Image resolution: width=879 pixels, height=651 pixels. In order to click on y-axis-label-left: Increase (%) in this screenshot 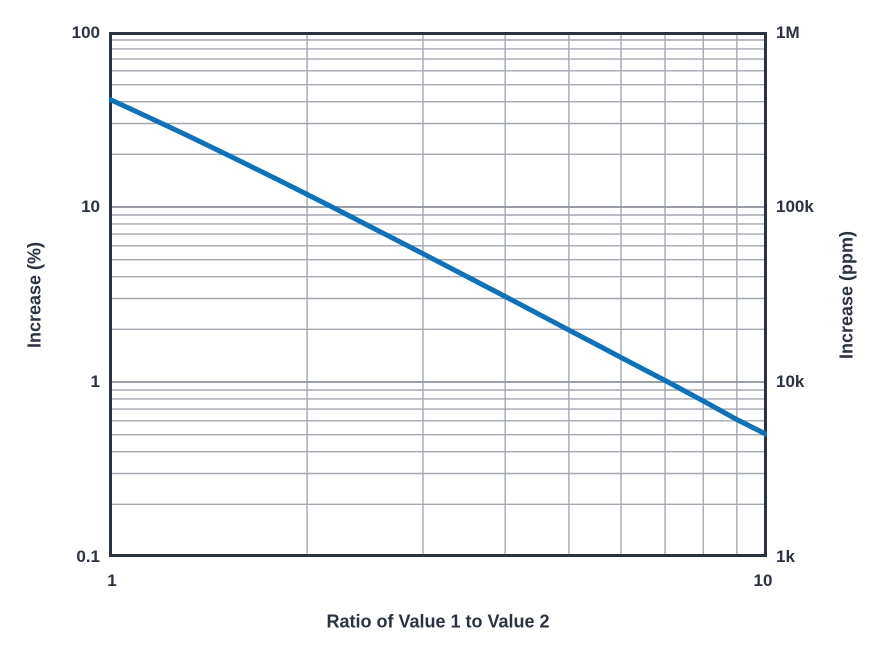, I will do `click(34, 295)`.